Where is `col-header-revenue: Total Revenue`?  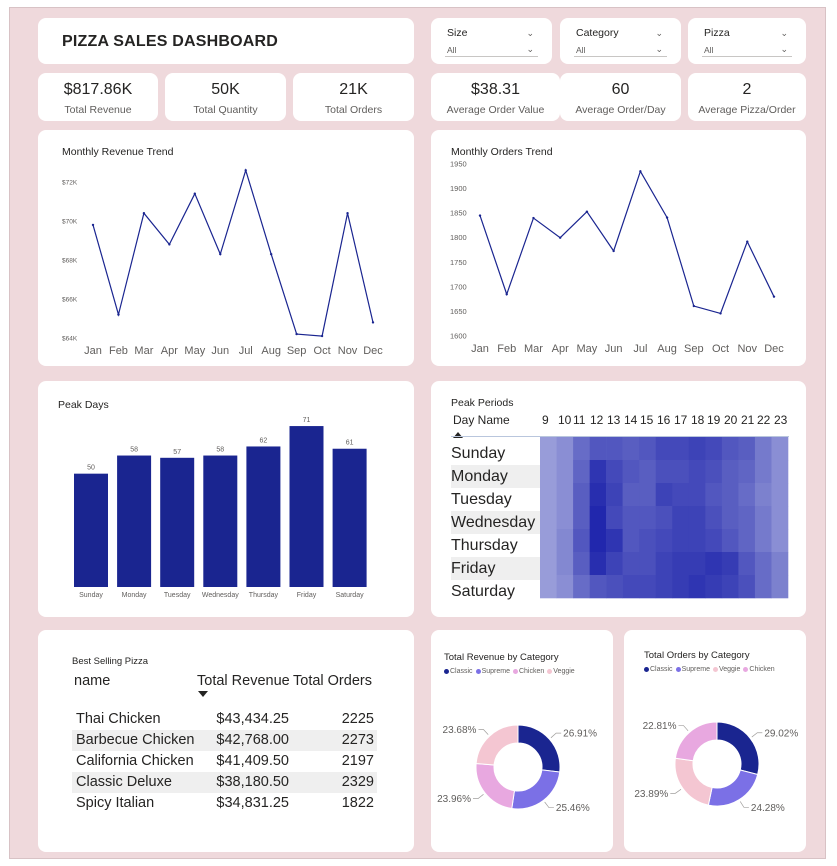 col-header-revenue: Total Revenue is located at coordinates (243, 681).